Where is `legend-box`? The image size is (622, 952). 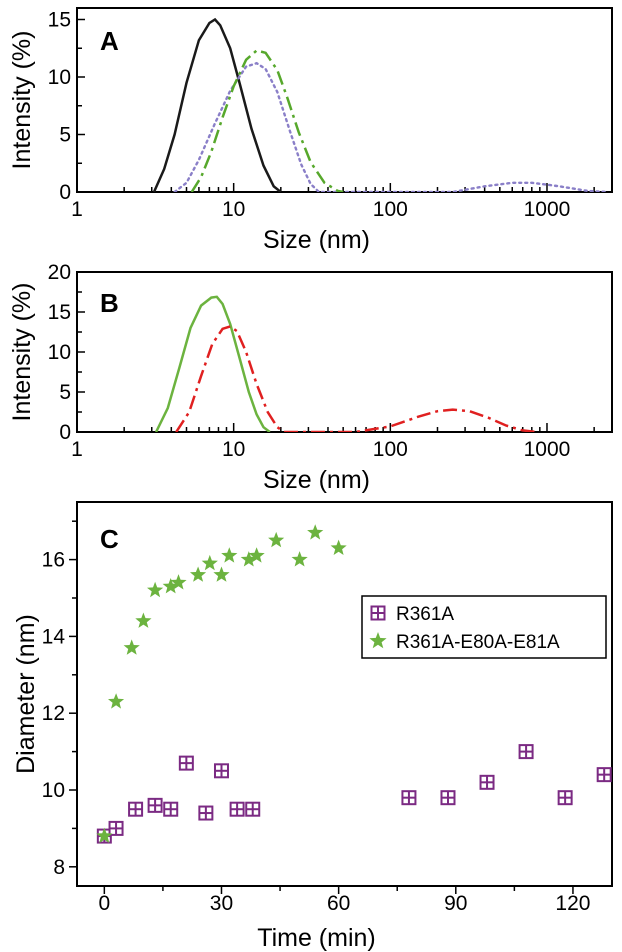 legend-box is located at coordinates (484, 627).